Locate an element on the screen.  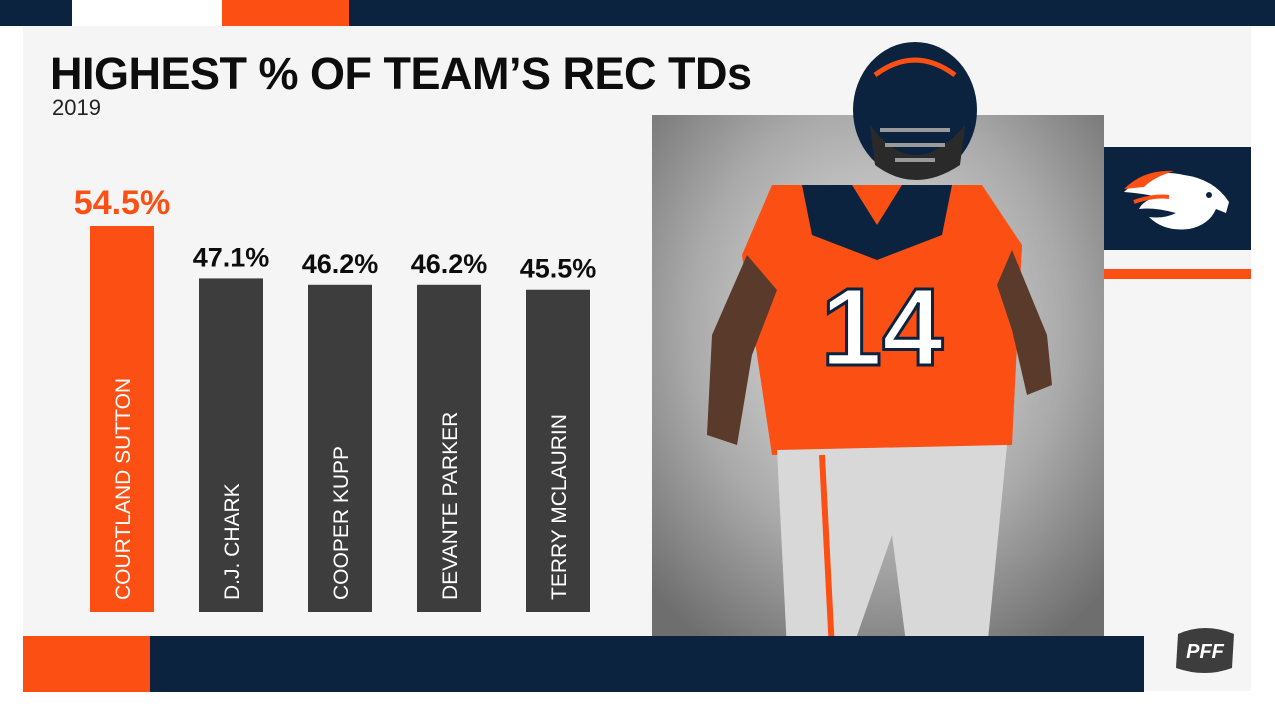
pff-logo-icon: PFF is located at coordinates (1205, 650).